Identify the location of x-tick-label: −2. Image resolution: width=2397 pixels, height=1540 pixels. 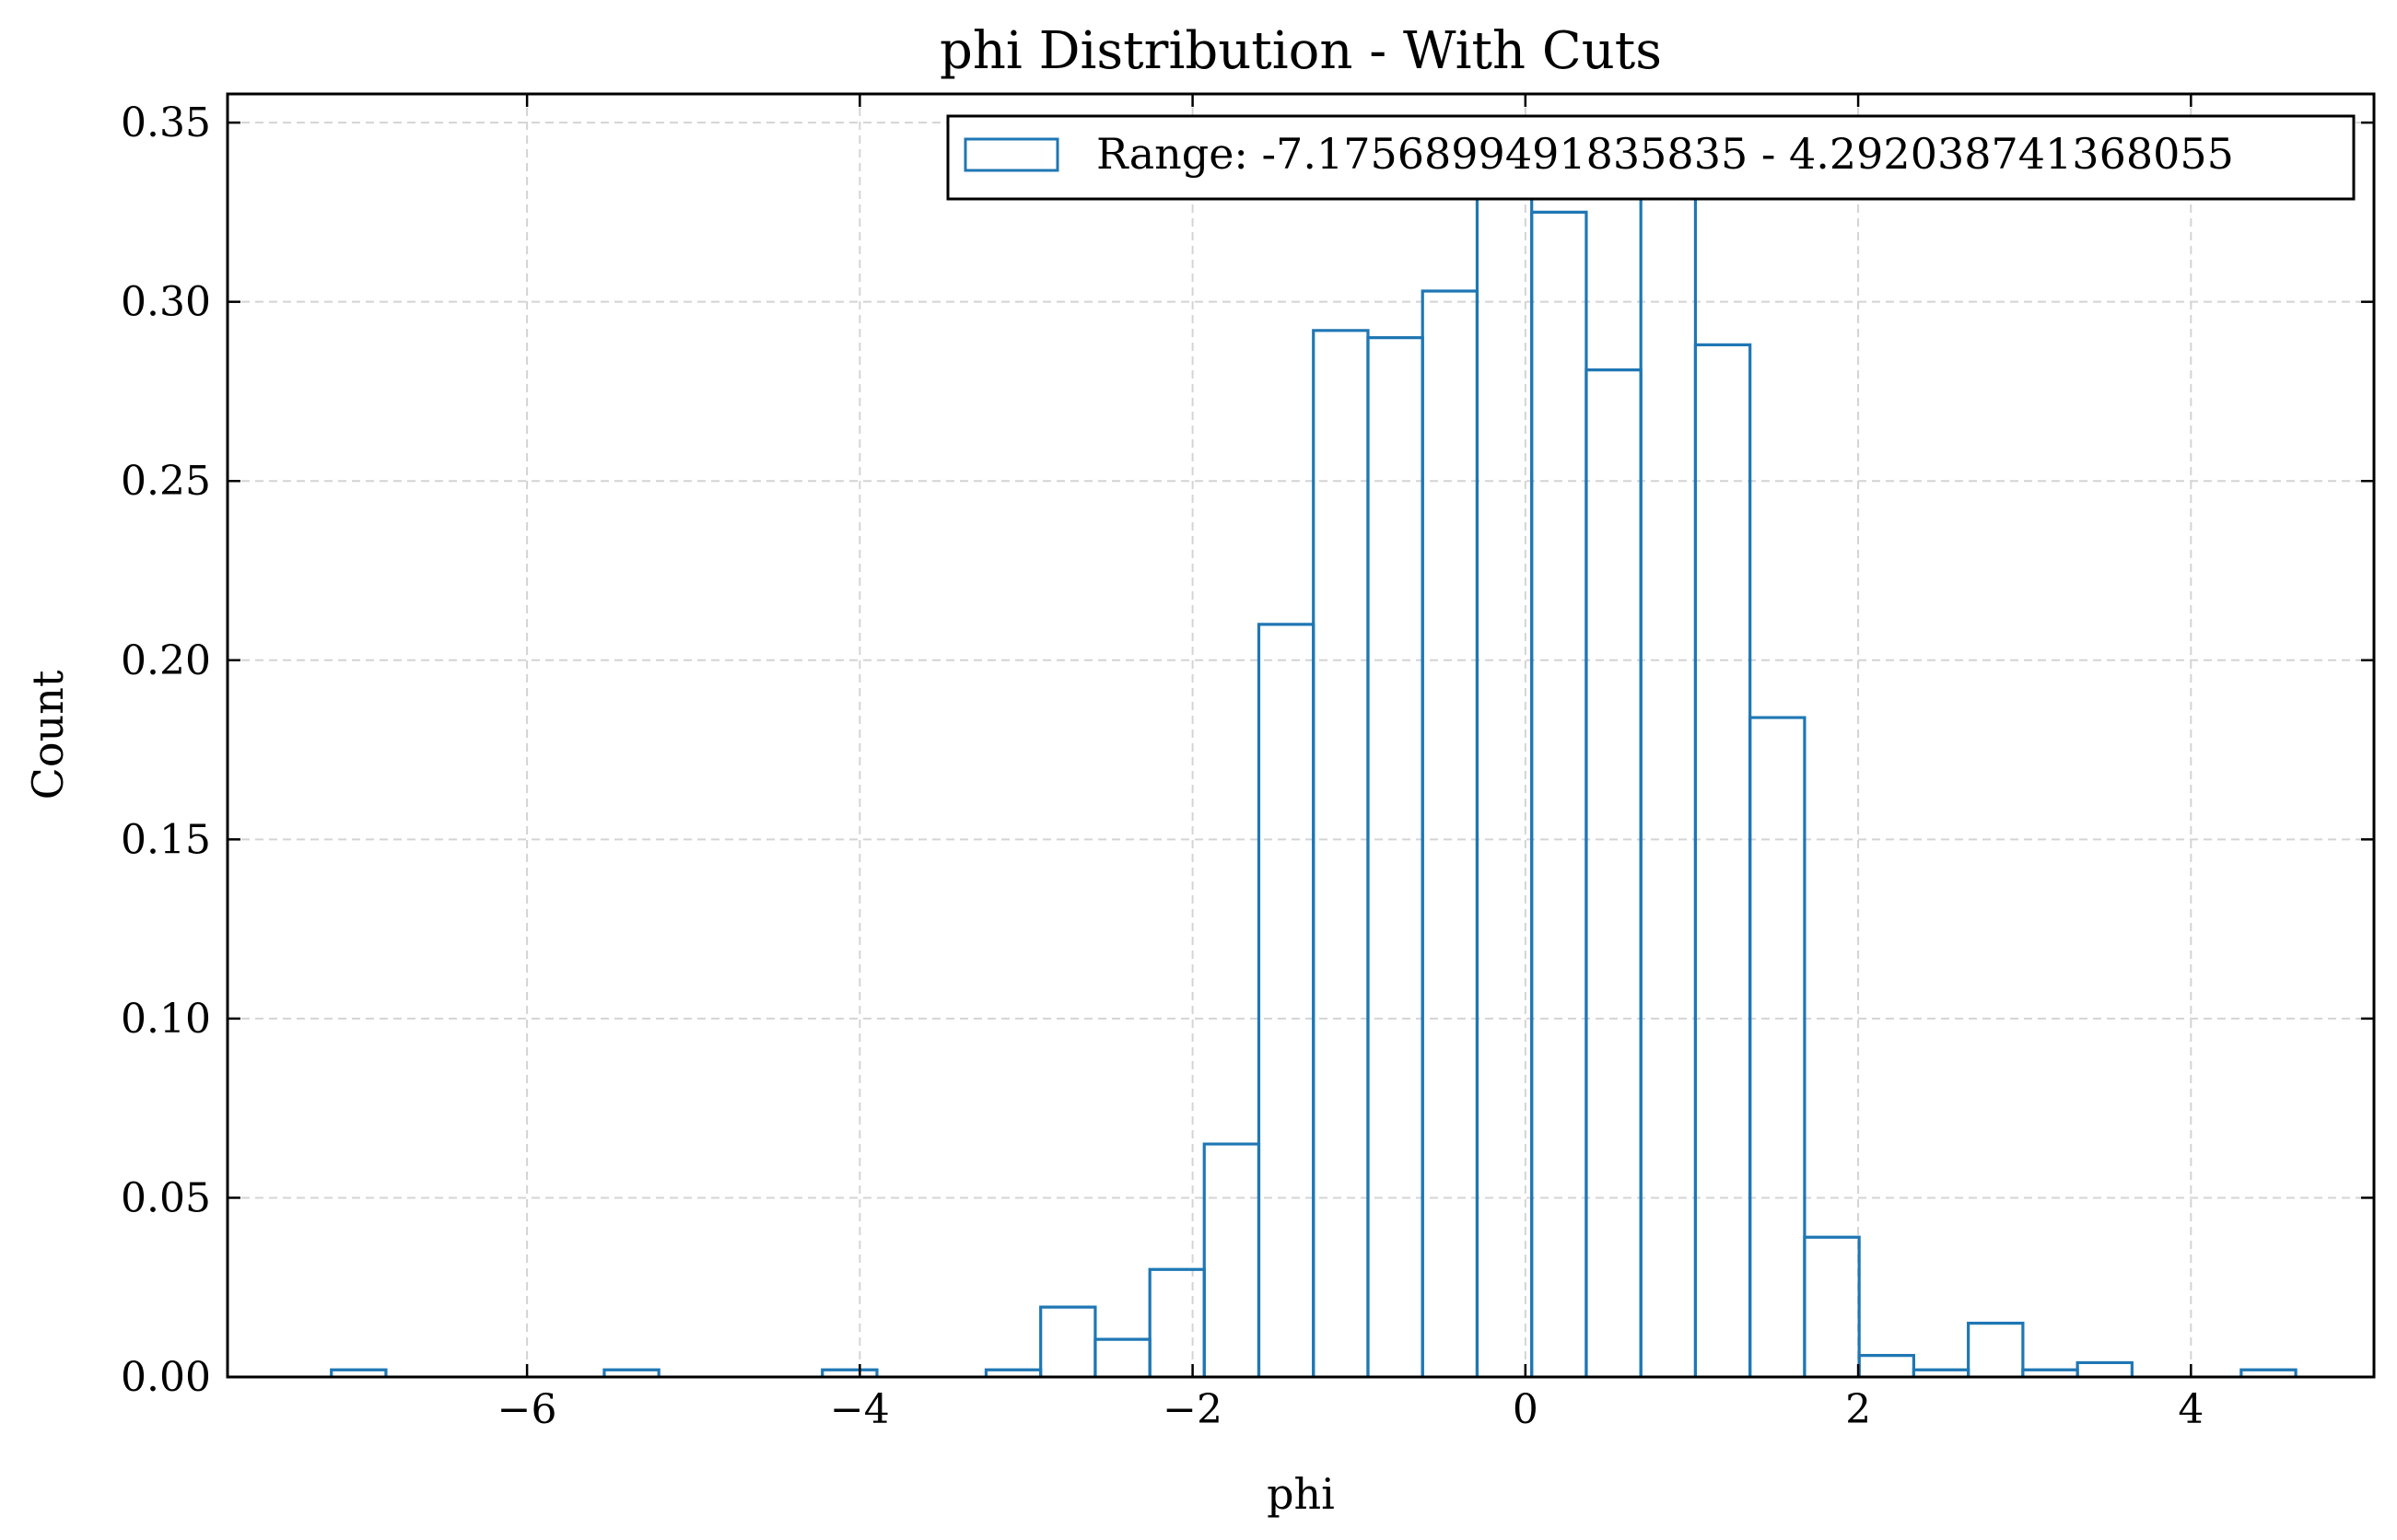
(1192, 1409).